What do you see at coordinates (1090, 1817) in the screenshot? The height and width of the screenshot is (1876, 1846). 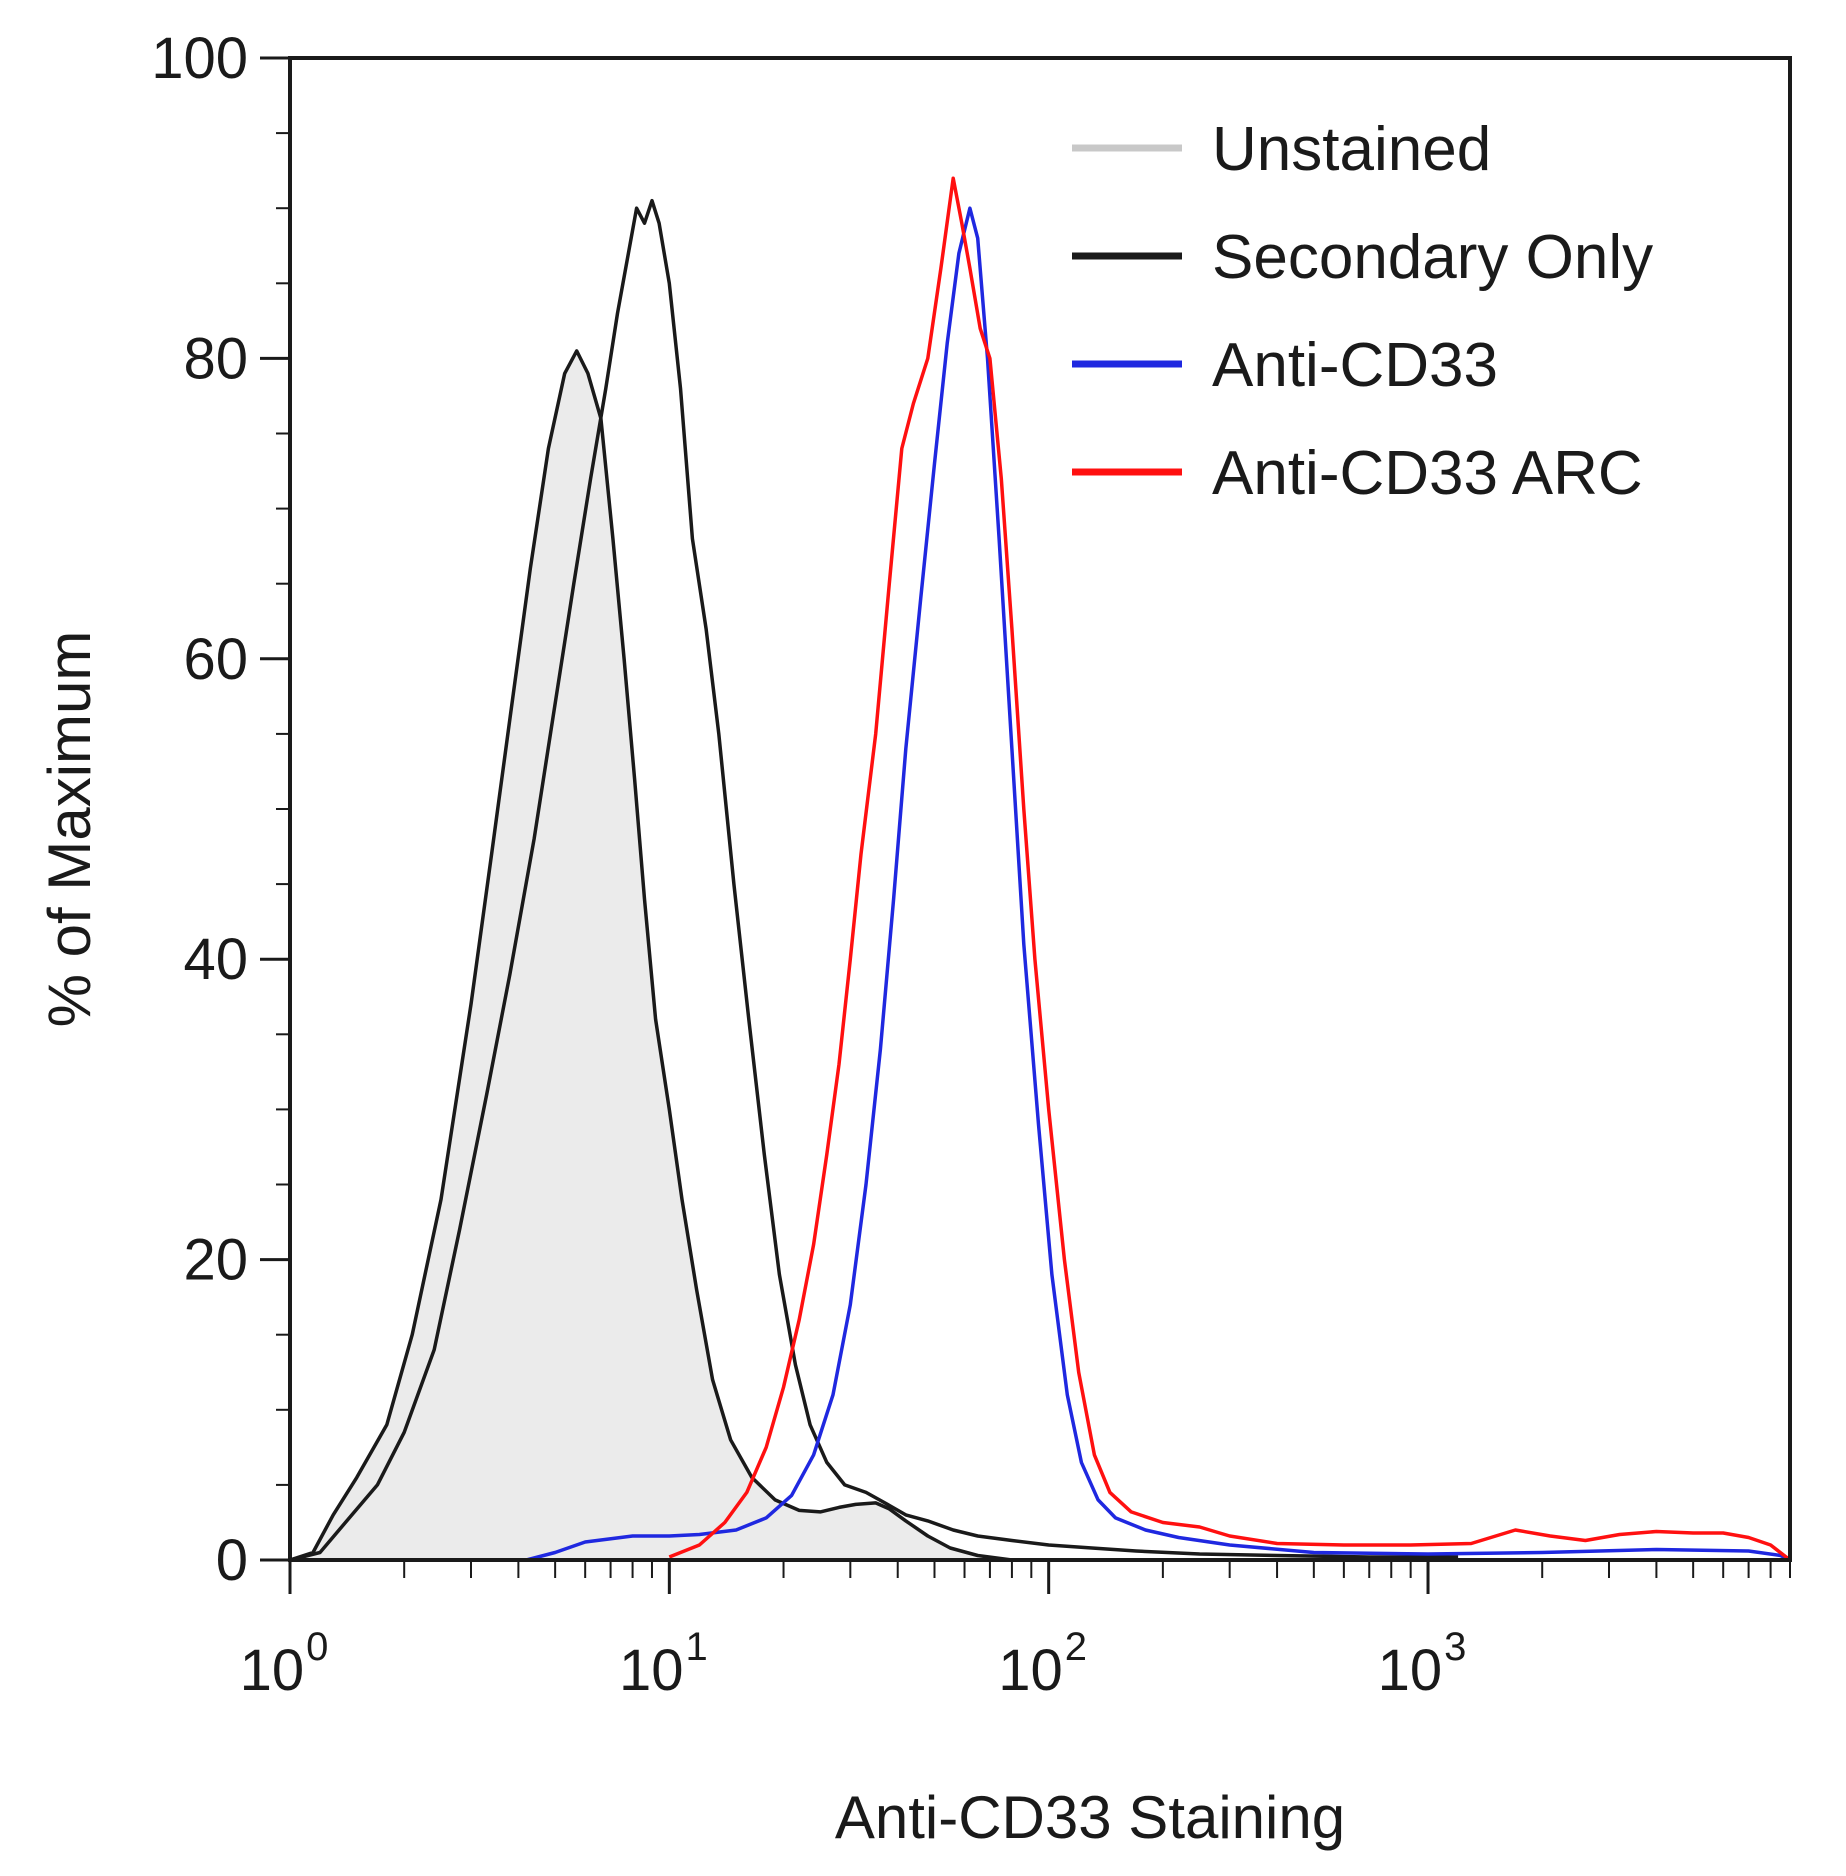 I see `x-axis-title: Anti-CD33 Staining` at bounding box center [1090, 1817].